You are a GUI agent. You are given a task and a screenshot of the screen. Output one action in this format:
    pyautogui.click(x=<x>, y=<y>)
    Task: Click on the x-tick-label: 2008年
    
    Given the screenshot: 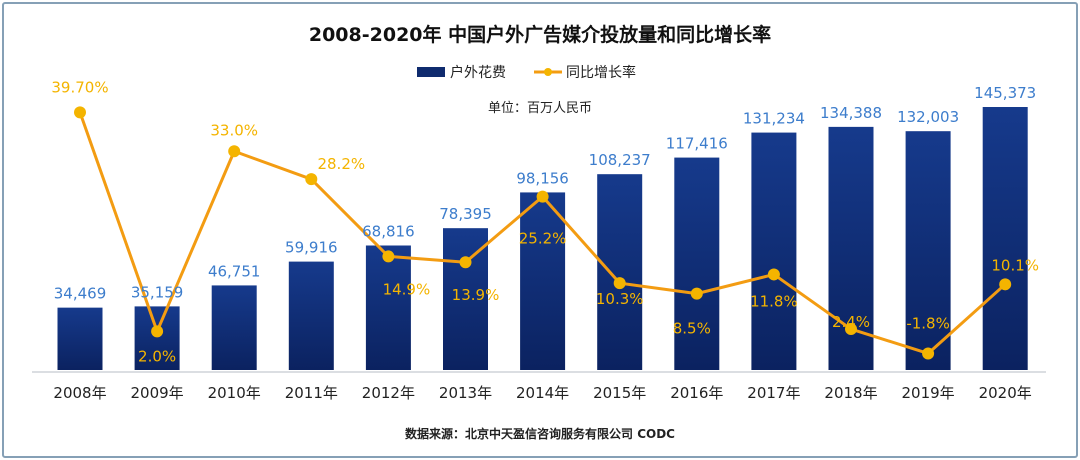 What is the action you would take?
    pyautogui.click(x=79, y=393)
    